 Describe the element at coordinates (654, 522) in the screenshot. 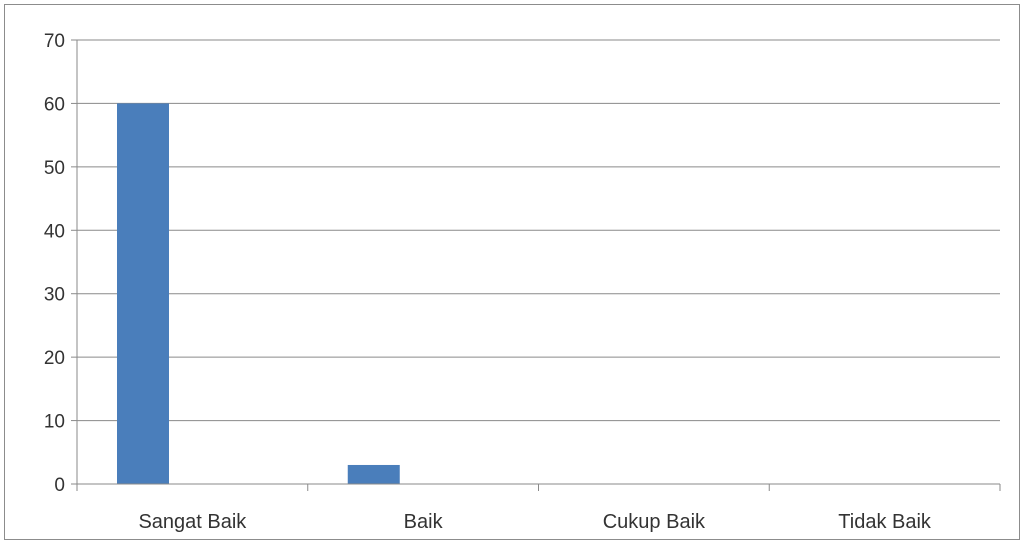

I see `x-tick-label: Cukup Baik` at that location.